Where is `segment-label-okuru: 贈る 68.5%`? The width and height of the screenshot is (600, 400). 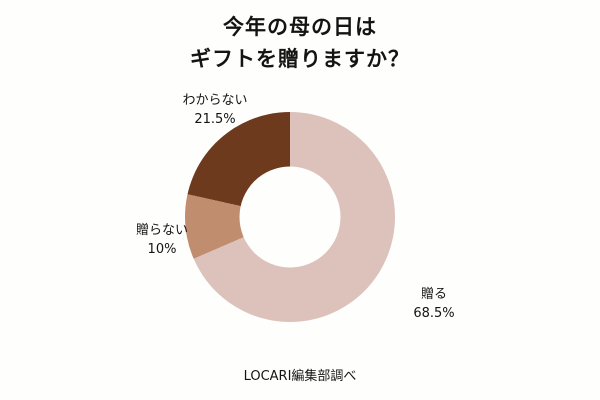 segment-label-okuru: 贈る 68.5% is located at coordinates (434, 305).